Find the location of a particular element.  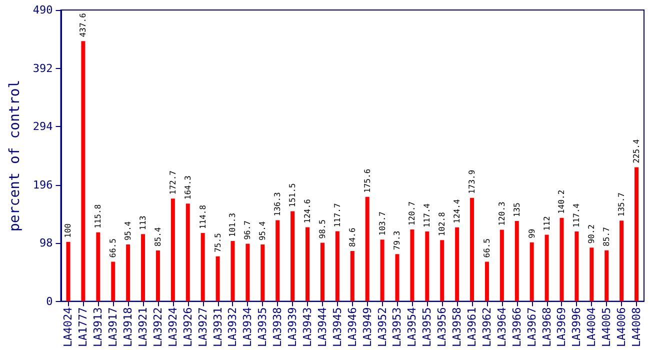

y-tick-label: 392 is located at coordinates (42, 68).